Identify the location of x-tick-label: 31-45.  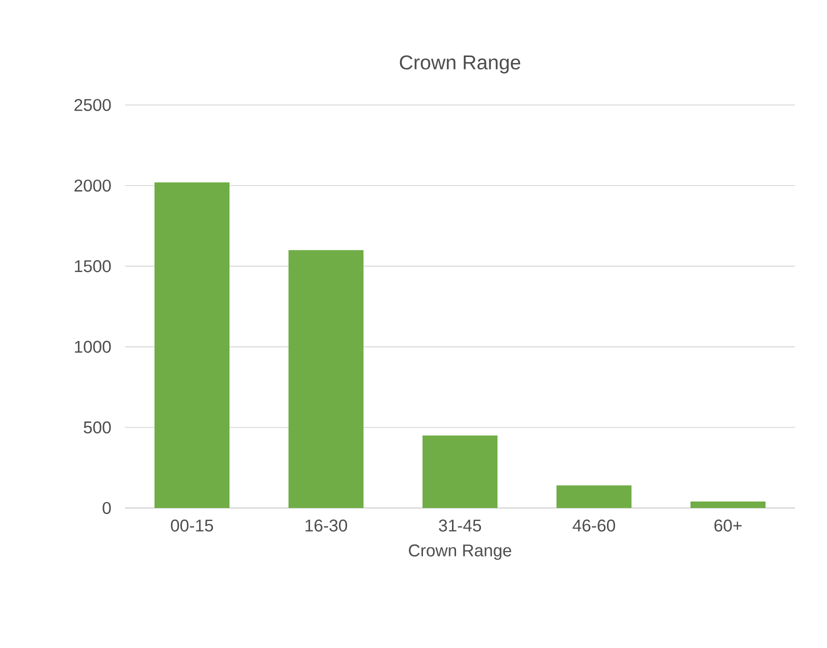
(460, 526).